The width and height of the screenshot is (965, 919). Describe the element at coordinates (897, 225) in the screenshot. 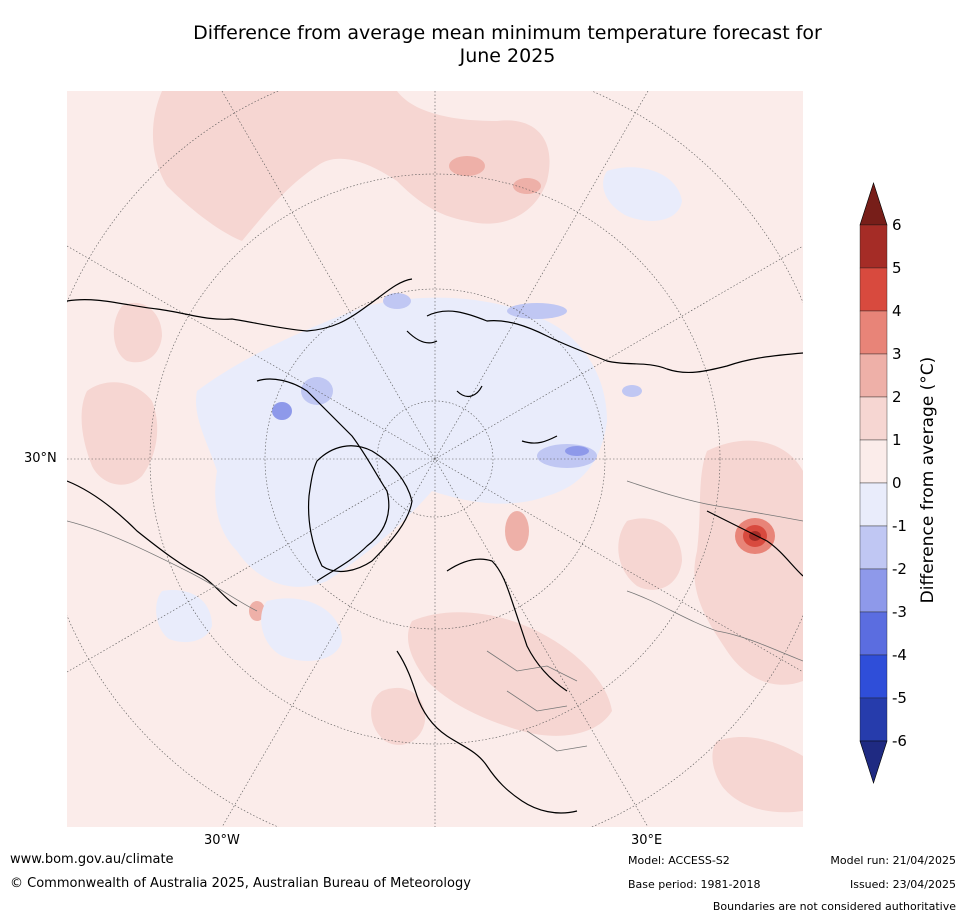

I see `colorbar-tick-label: 6` at that location.